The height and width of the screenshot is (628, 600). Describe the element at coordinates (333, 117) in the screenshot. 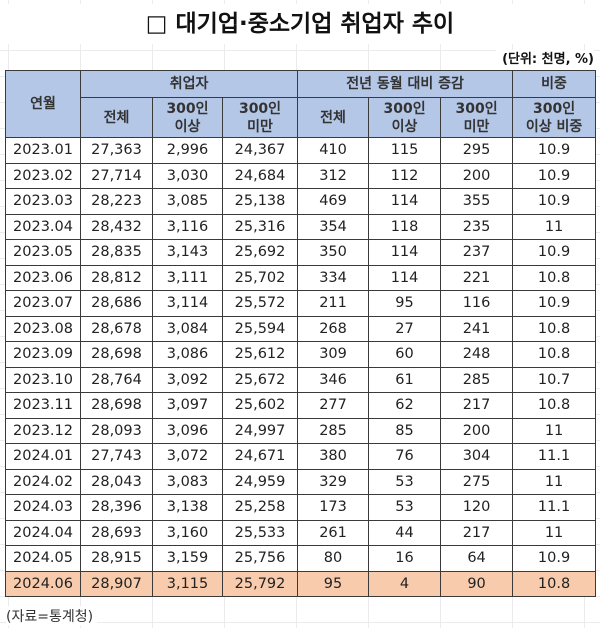

I see `header-chg-total: 전체` at that location.